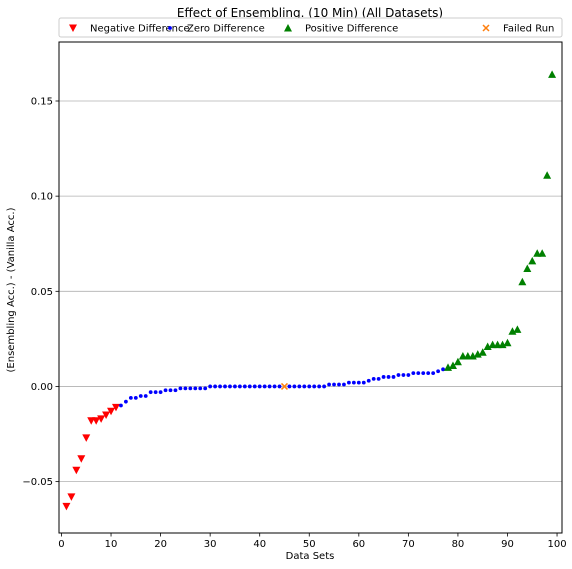  I want to click on series-zero-difference, so click(282, 387).